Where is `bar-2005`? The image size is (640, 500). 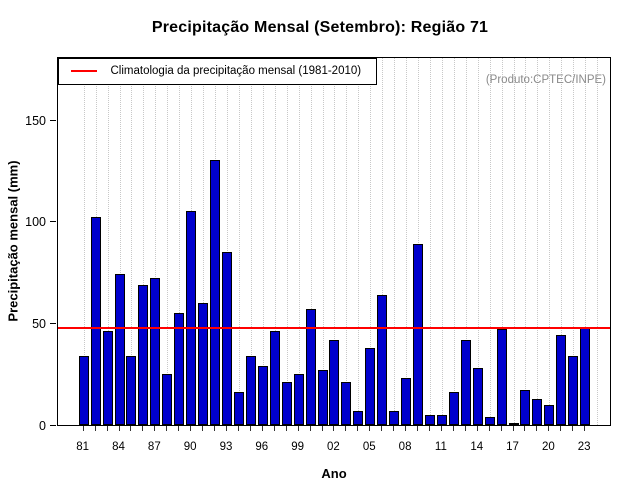
bar-2005 is located at coordinates (370, 386).